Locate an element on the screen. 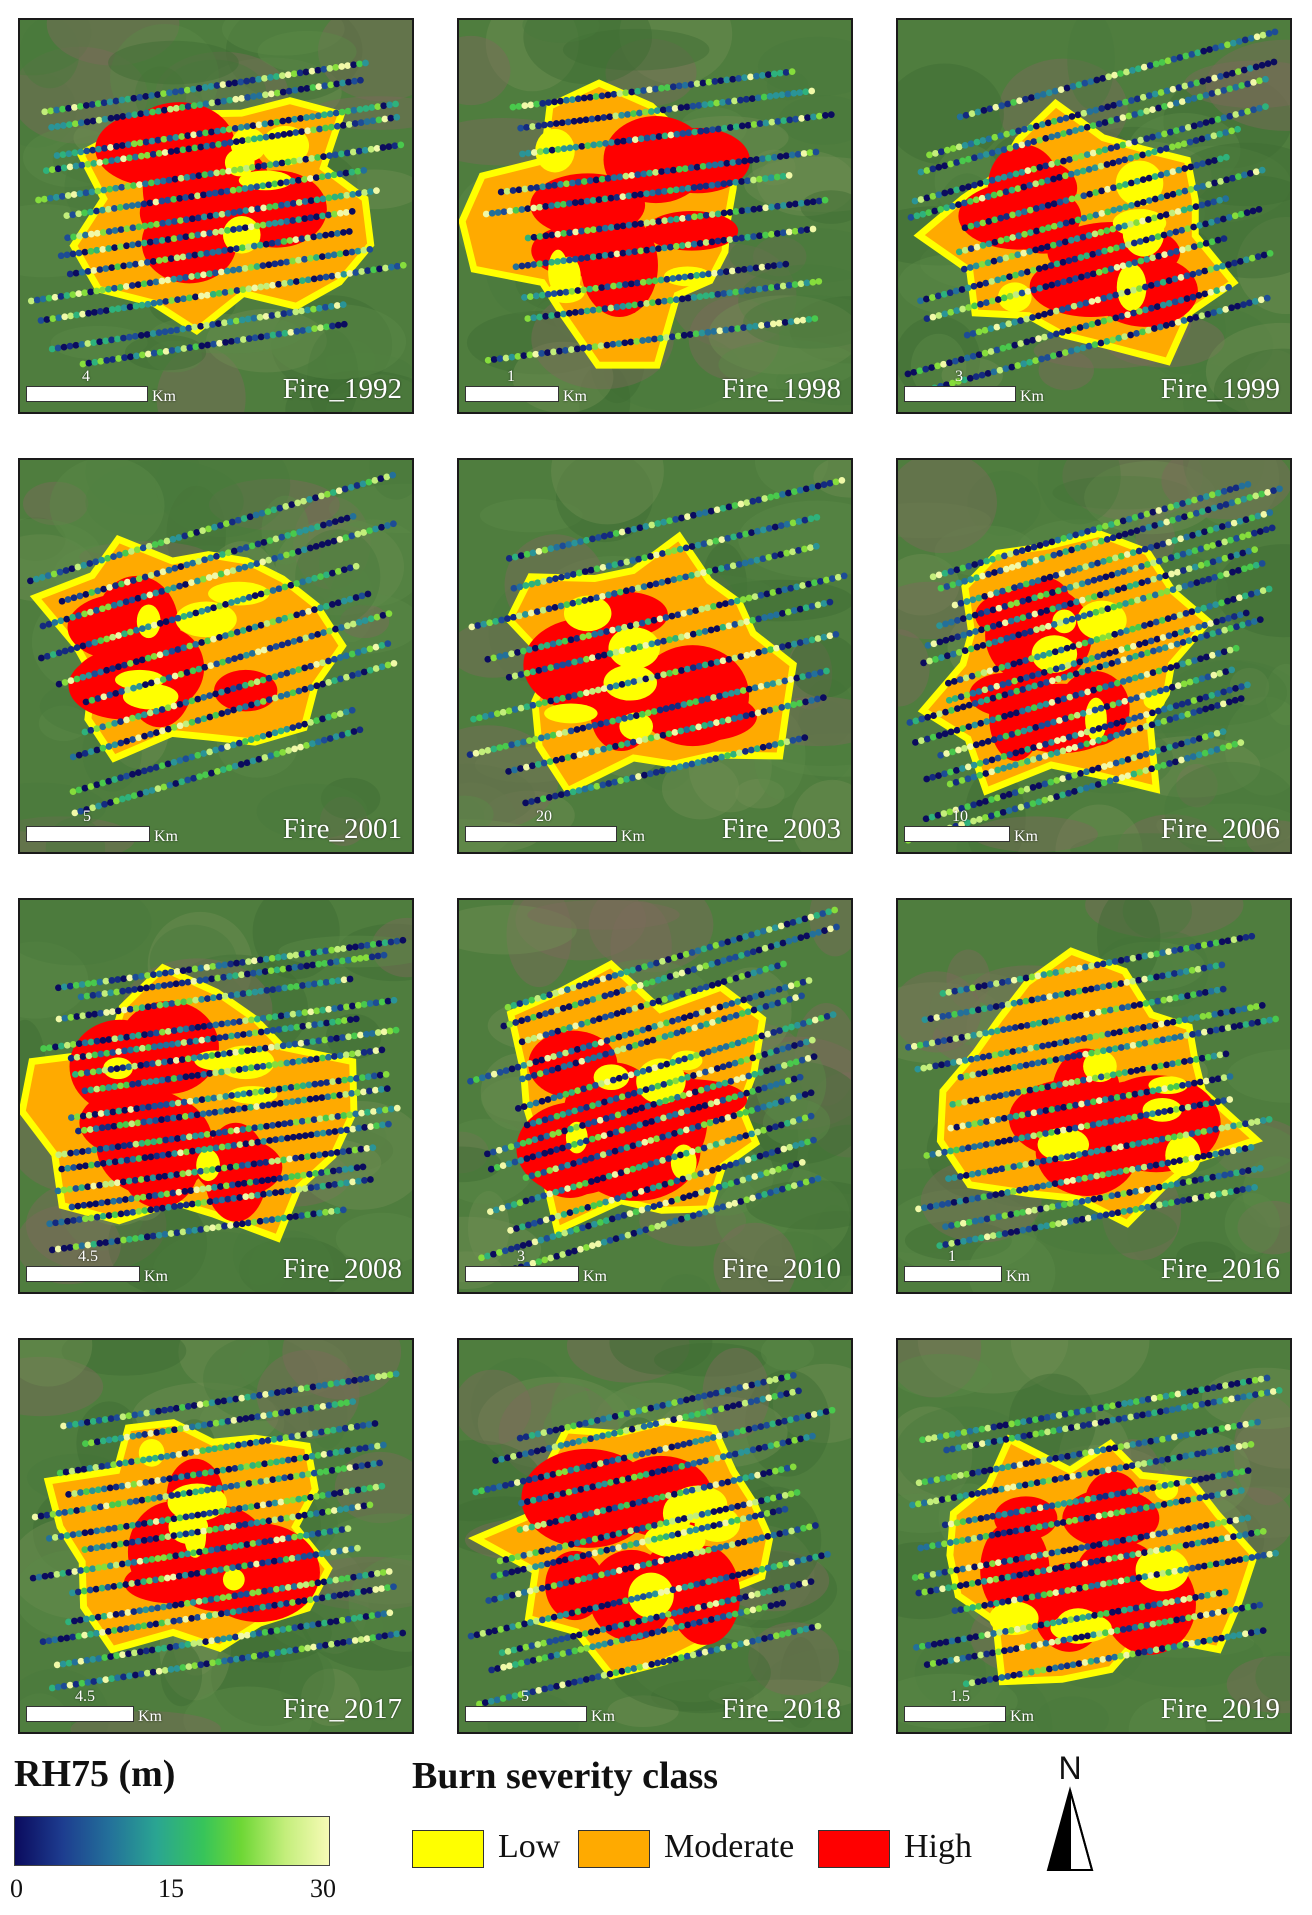 This screenshot has height=1915, width=1312. fire-panel: 1.5 Km Fire_2019 is located at coordinates (1094, 1536).